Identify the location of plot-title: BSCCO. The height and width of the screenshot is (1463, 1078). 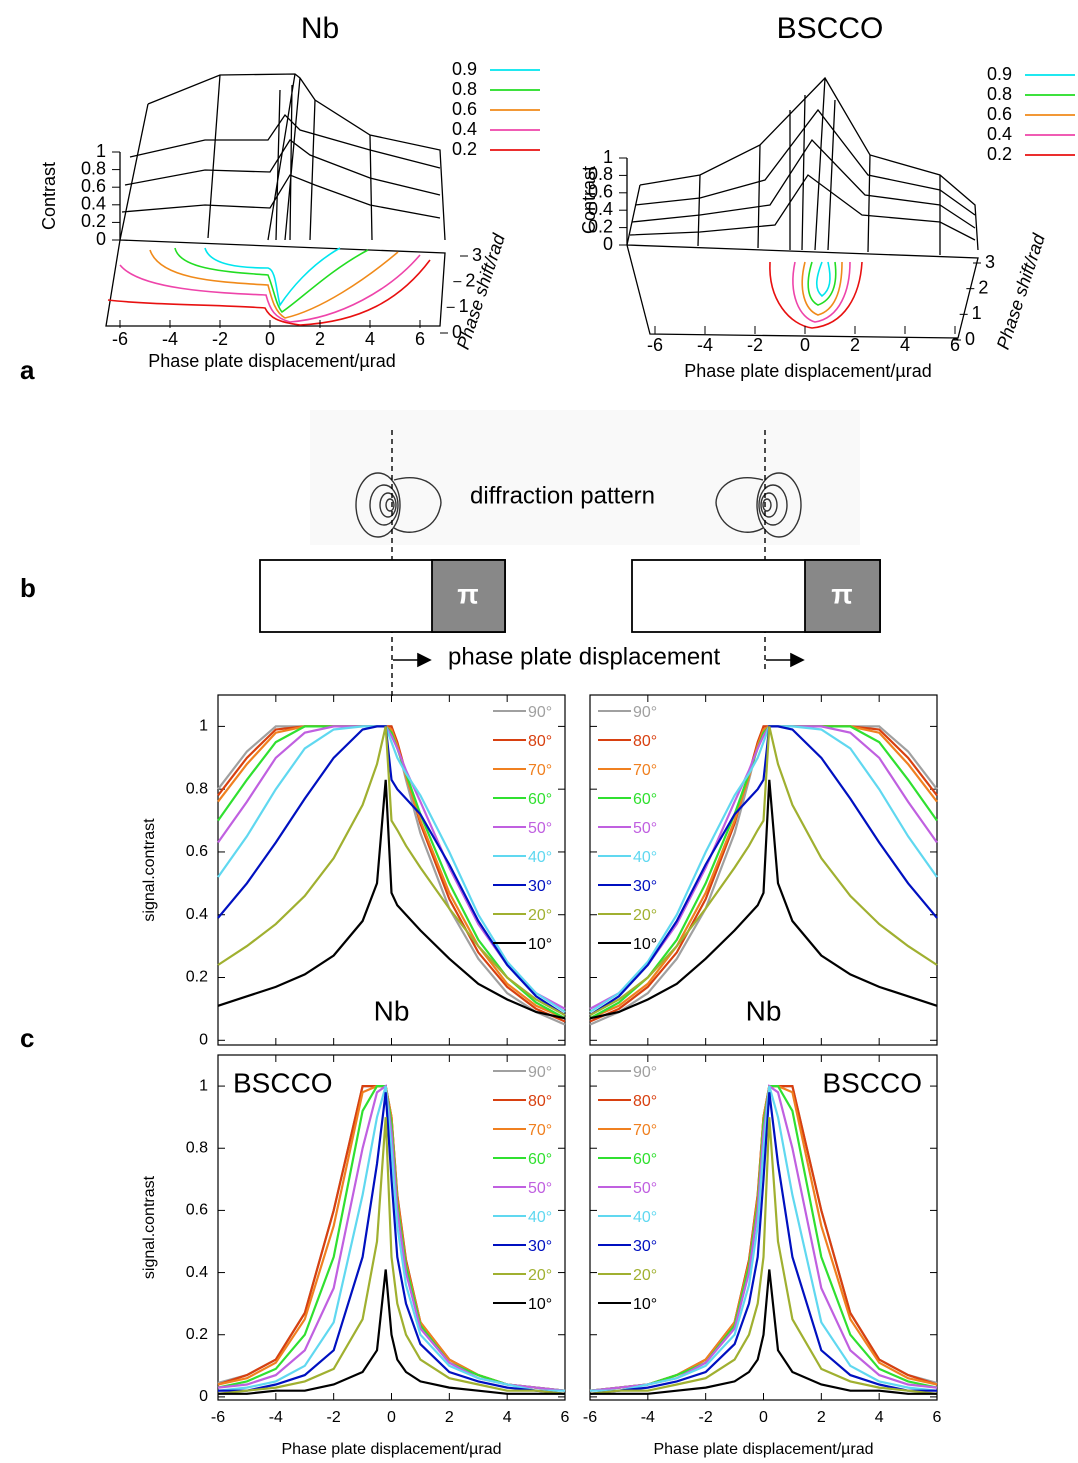
(830, 28).